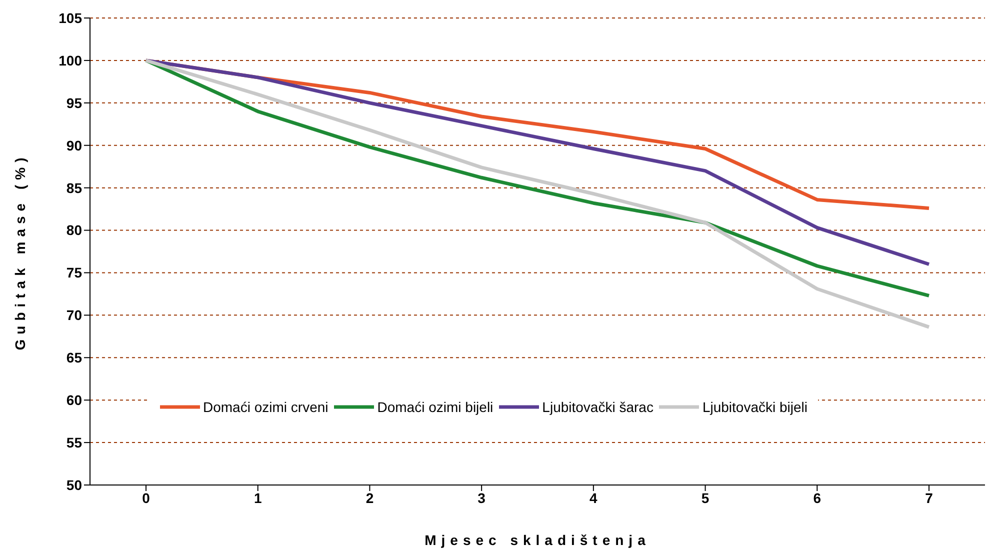 The height and width of the screenshot is (553, 988). What do you see at coordinates (258, 498) in the screenshot?
I see `x-tick-label: 1` at bounding box center [258, 498].